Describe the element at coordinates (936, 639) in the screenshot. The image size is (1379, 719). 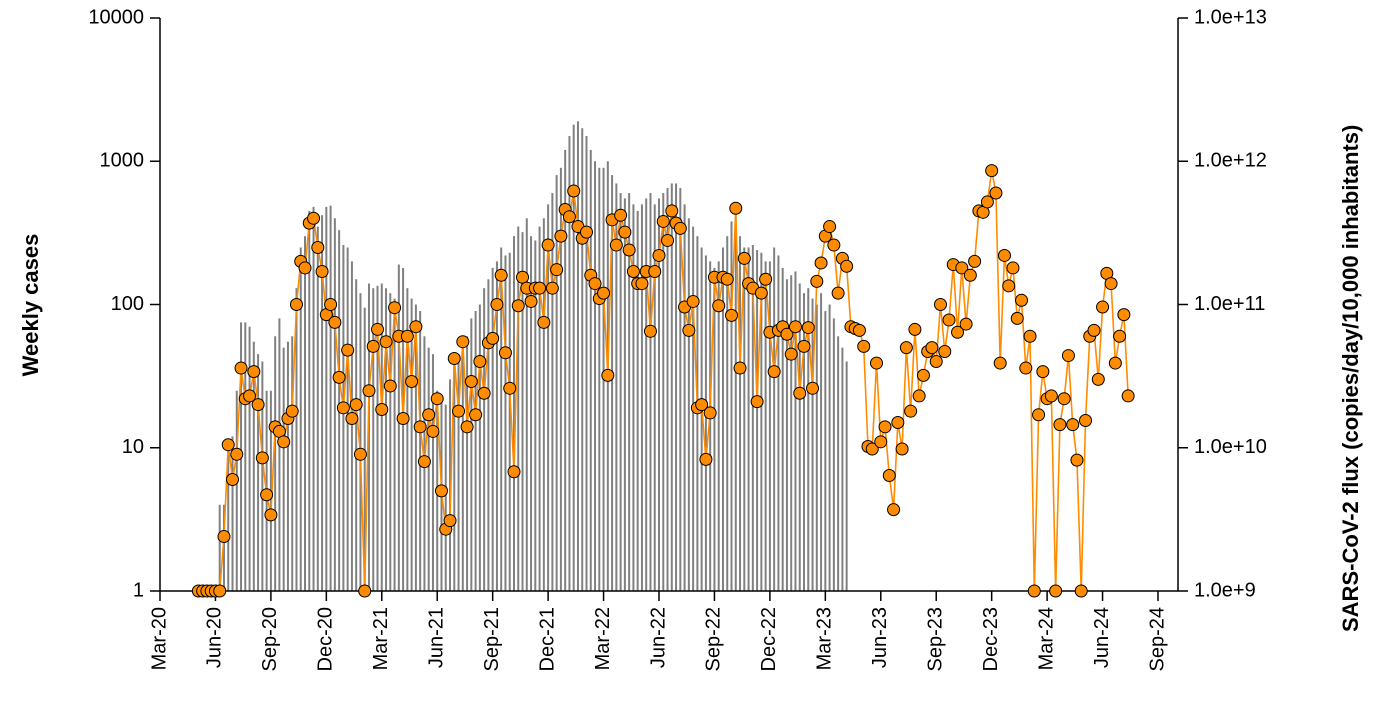
I see `x-tick-label: Sep-23` at that location.